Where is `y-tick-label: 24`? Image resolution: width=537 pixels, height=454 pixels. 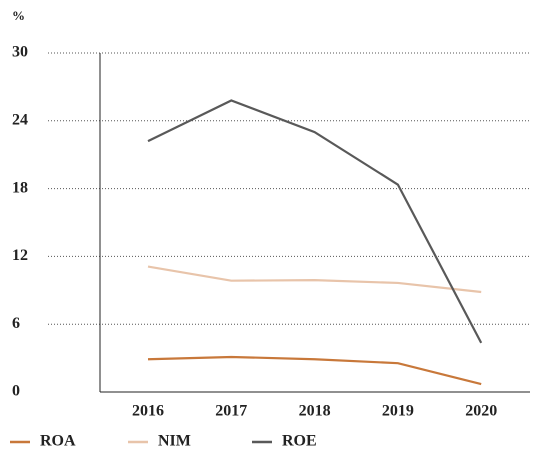
y-tick-label: 24 is located at coordinates (20, 119).